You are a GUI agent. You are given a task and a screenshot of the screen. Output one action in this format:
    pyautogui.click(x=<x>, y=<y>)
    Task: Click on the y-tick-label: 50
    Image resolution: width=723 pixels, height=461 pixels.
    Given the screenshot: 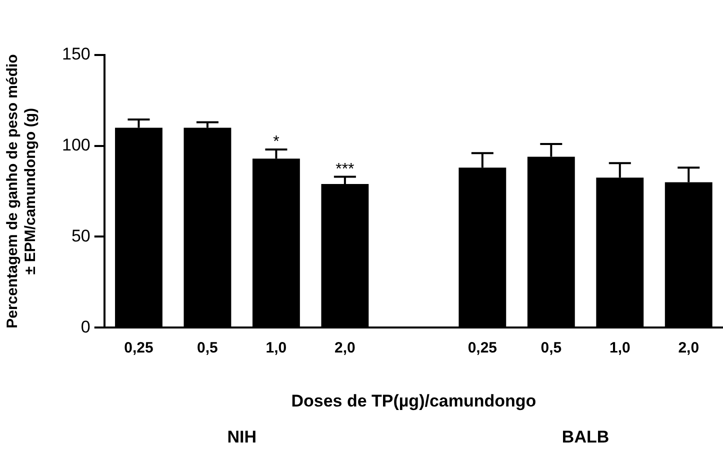 What is the action you would take?
    pyautogui.click(x=80, y=236)
    